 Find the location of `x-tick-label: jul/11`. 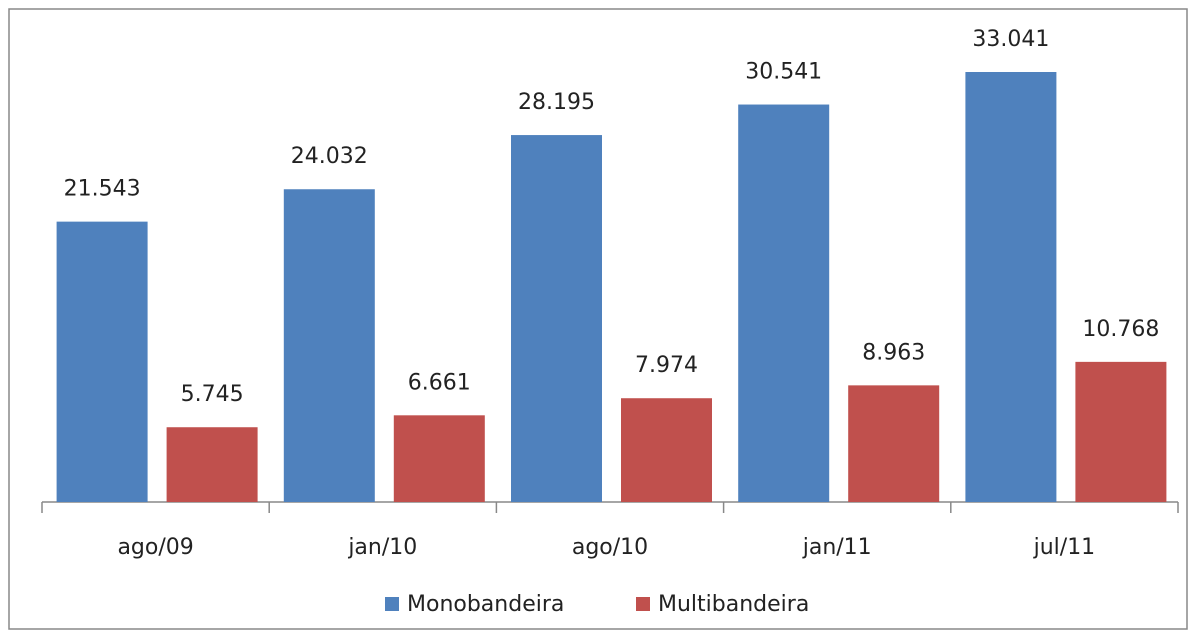

x-tick-label: jul/11 is located at coordinates (1064, 547).